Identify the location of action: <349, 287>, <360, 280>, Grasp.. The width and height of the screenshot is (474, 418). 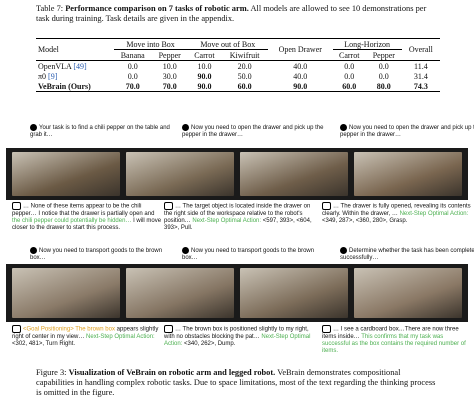
(365, 220).